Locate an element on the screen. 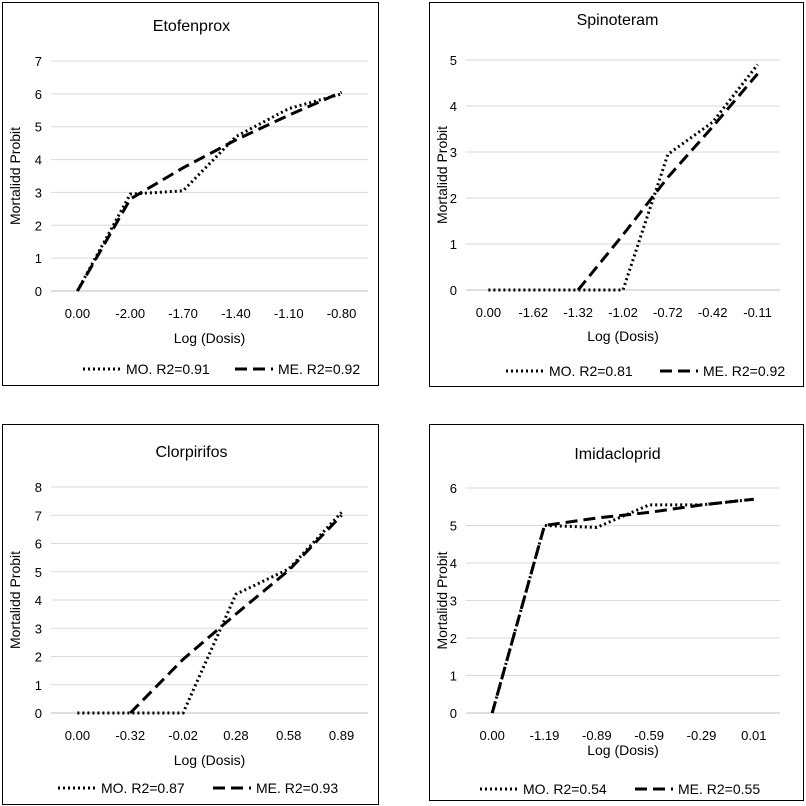  x-tick-label: 0.01 is located at coordinates (753, 735).